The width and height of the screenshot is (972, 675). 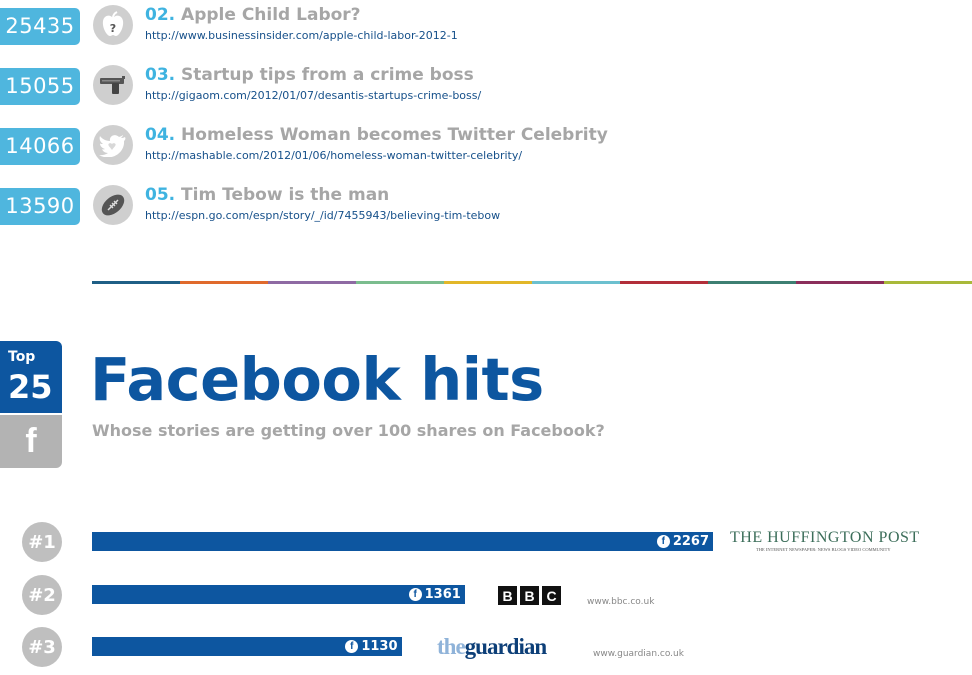 What do you see at coordinates (113, 145) in the screenshot?
I see `twitter-bird-icon` at bounding box center [113, 145].